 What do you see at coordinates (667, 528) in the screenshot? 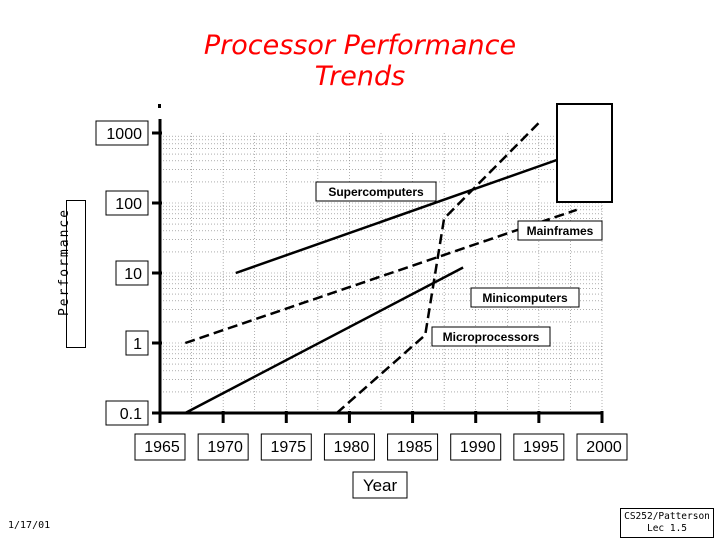
I see `footer-lecture: Lec 1.5` at bounding box center [667, 528].